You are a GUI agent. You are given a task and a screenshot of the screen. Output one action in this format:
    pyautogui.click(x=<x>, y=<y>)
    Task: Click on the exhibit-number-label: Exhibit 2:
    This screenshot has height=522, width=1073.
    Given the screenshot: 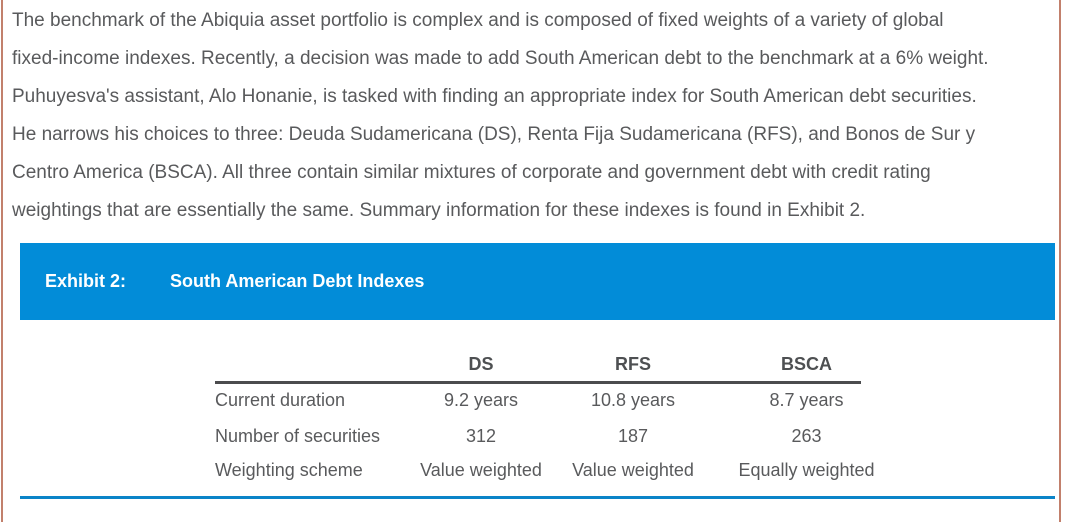 What is the action you would take?
    pyautogui.click(x=86, y=281)
    